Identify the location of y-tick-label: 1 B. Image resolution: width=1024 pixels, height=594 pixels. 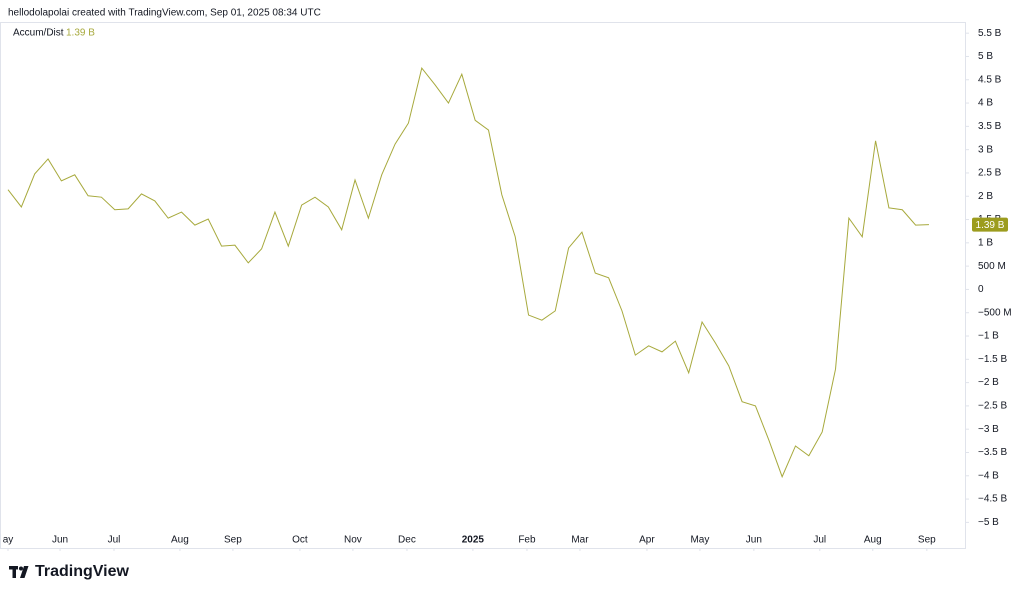
(985, 242).